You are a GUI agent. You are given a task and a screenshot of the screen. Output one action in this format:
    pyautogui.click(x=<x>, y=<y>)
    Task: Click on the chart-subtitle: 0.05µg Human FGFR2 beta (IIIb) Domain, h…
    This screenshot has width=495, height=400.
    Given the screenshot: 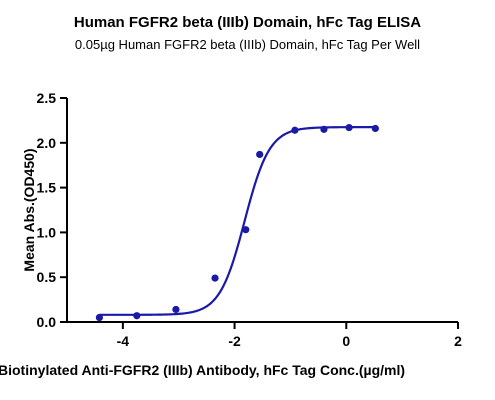 What is the action you would take?
    pyautogui.click(x=247, y=44)
    